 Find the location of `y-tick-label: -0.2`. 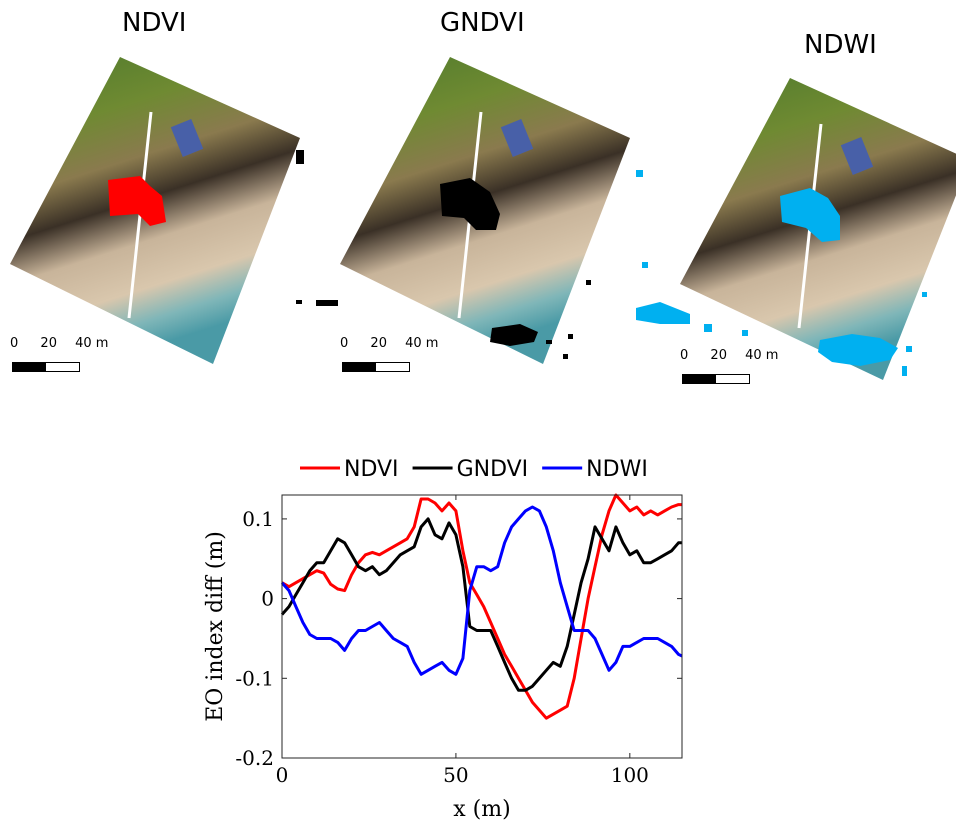

y-tick-label: -0.2 is located at coordinates (254, 758).